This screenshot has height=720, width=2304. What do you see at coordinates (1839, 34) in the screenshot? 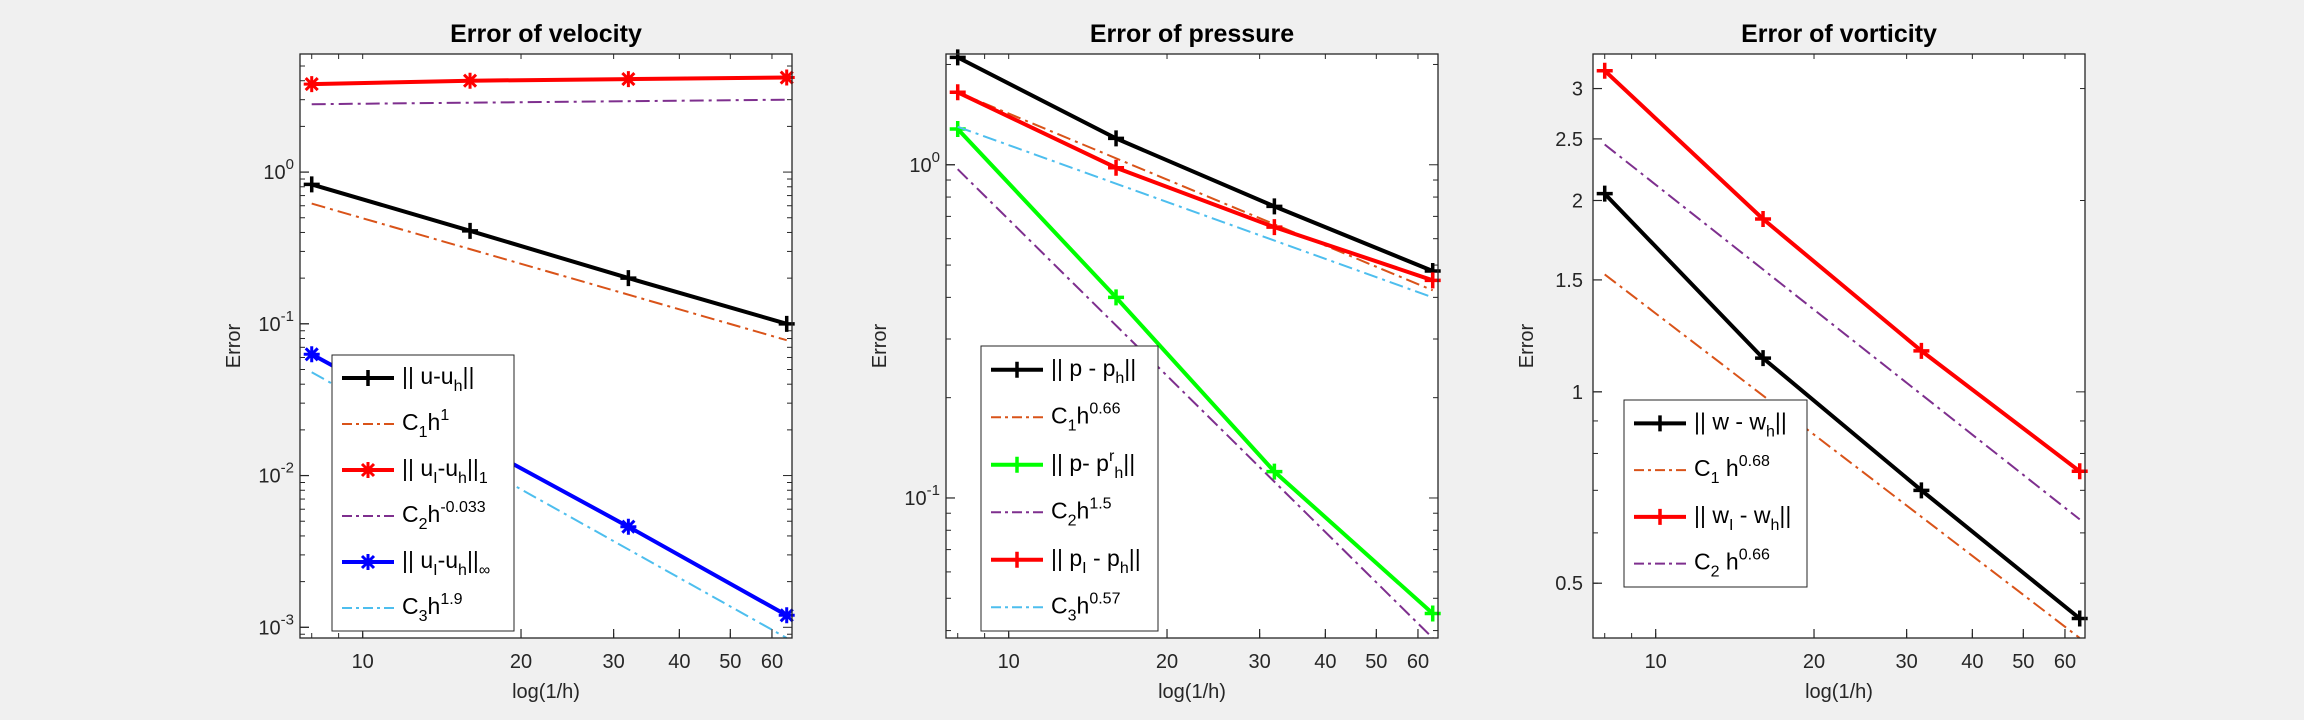
I see `chart-title: Error of vorticity` at bounding box center [1839, 34].